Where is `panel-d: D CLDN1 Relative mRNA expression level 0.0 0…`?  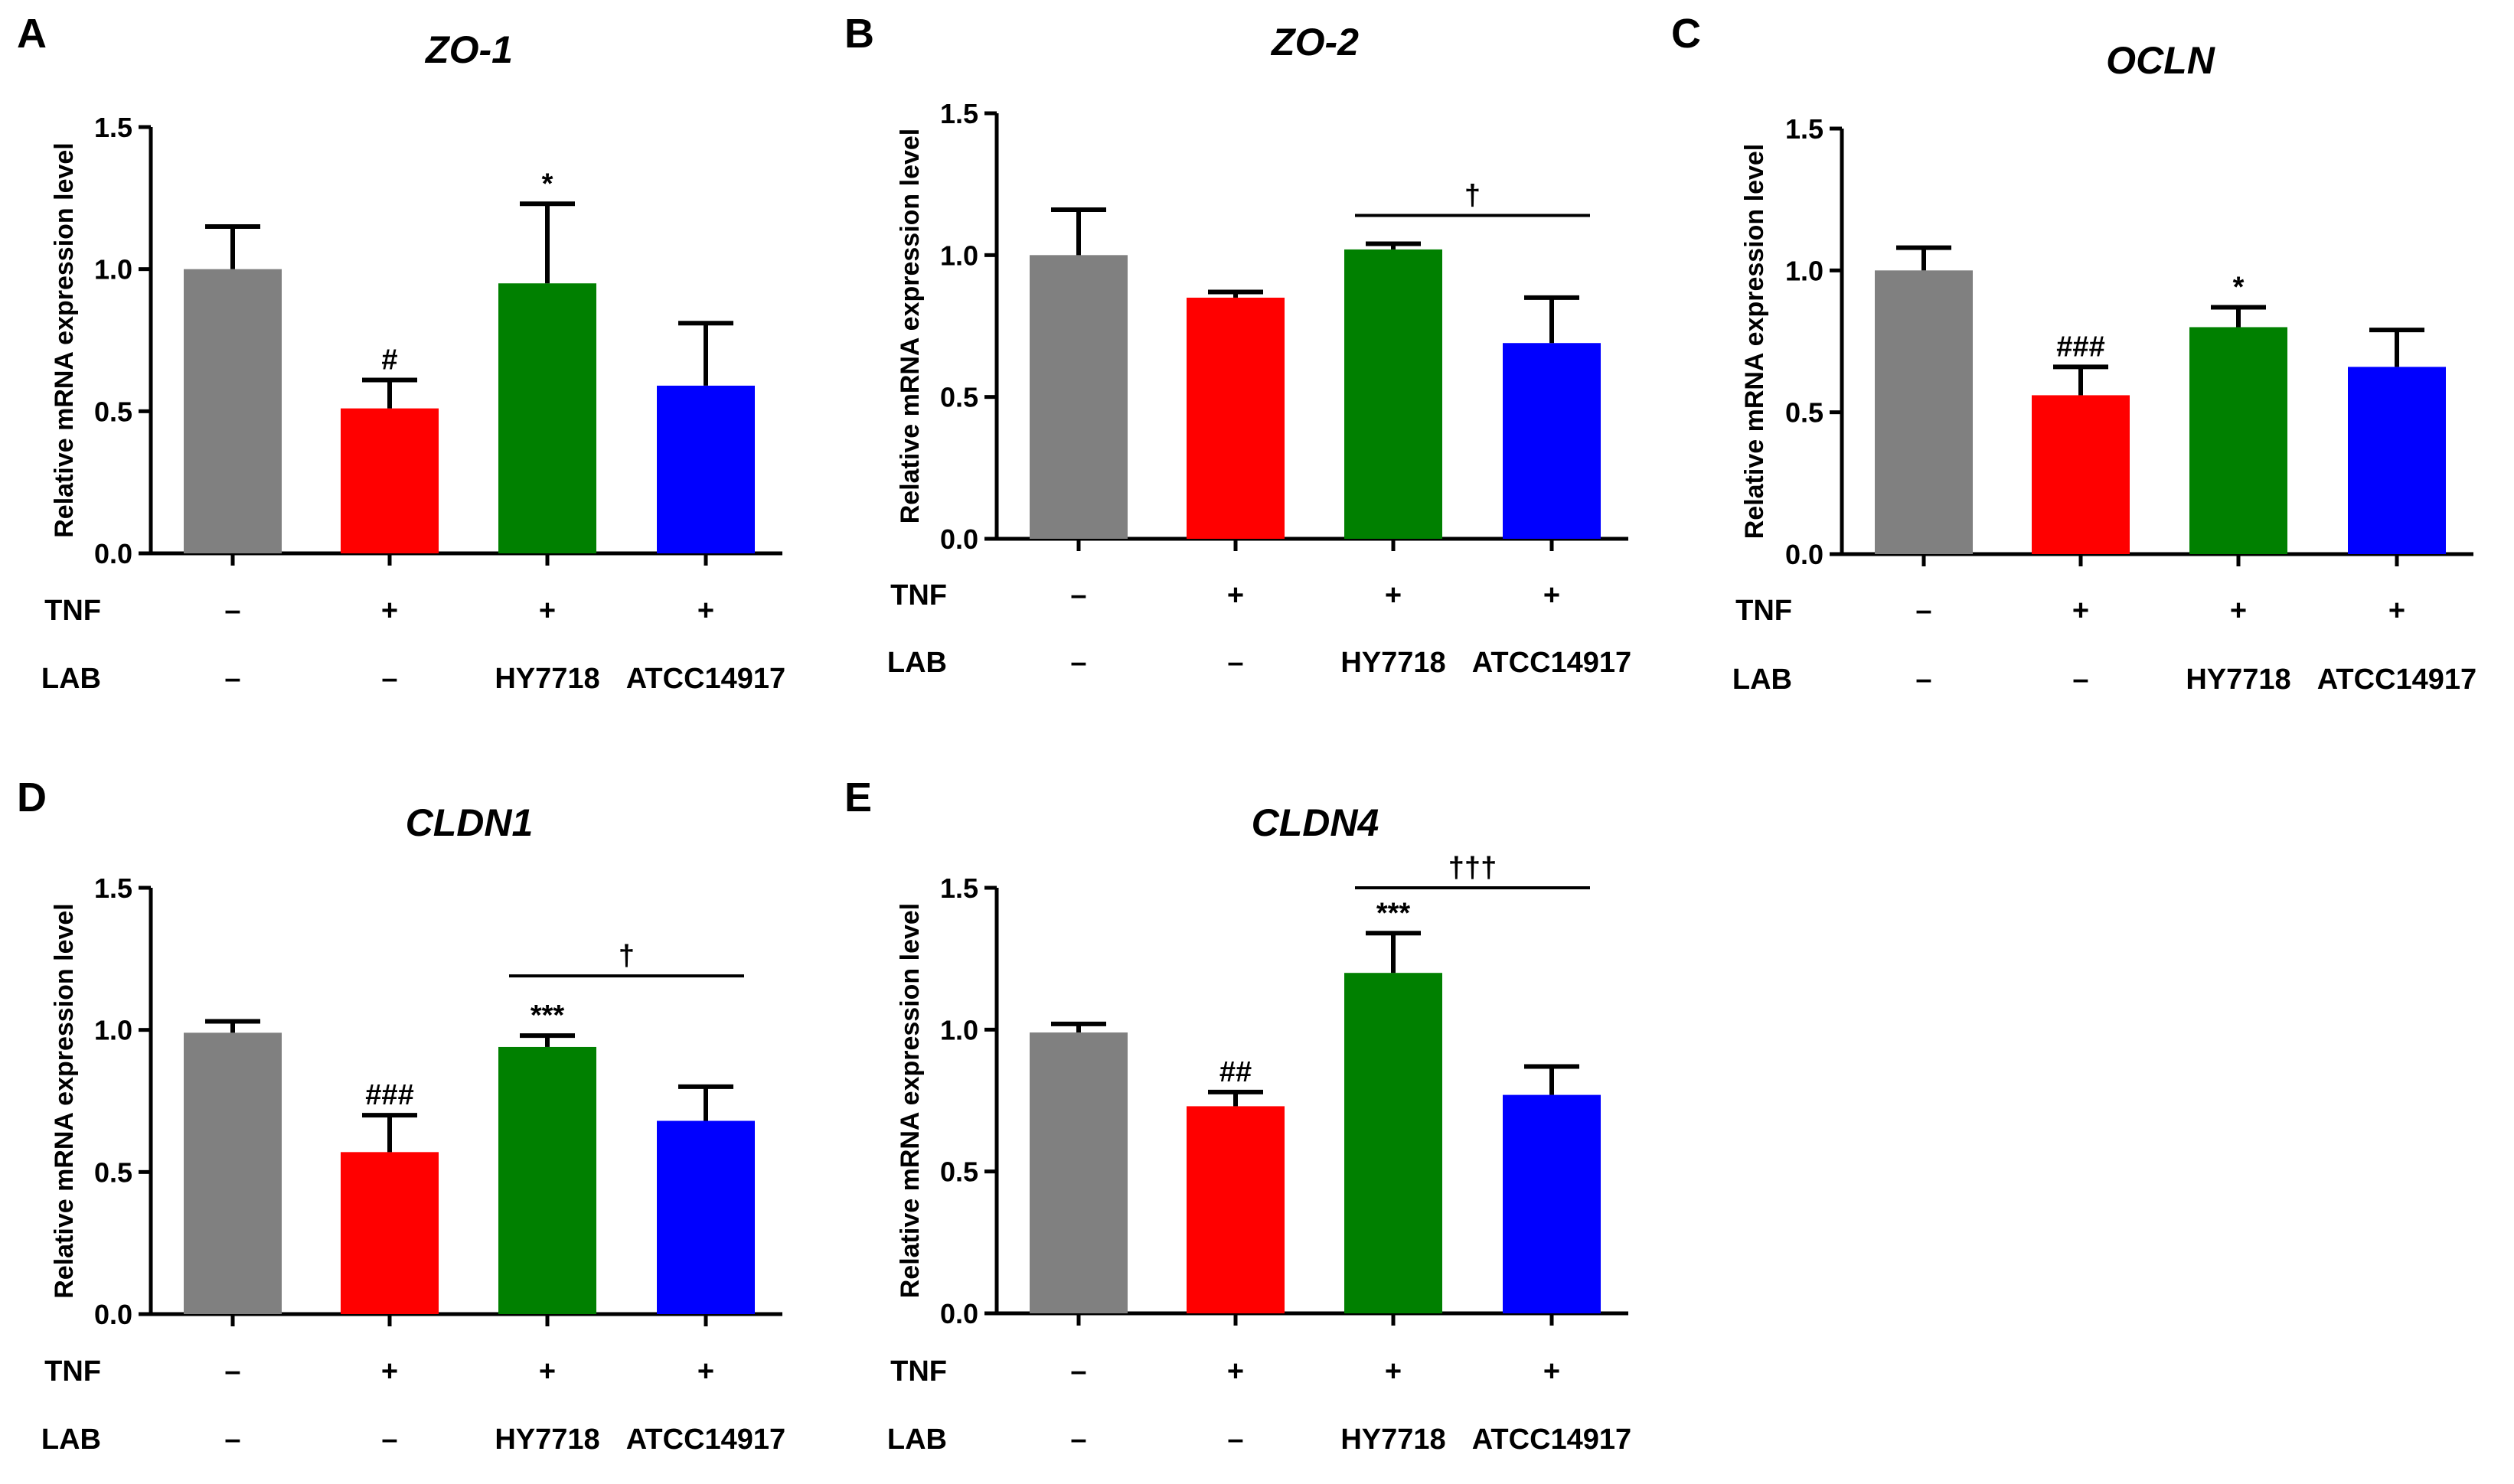 panel-d: D CLDN1 Relative mRNA expression level 0.0 0… is located at coordinates (401, 1115).